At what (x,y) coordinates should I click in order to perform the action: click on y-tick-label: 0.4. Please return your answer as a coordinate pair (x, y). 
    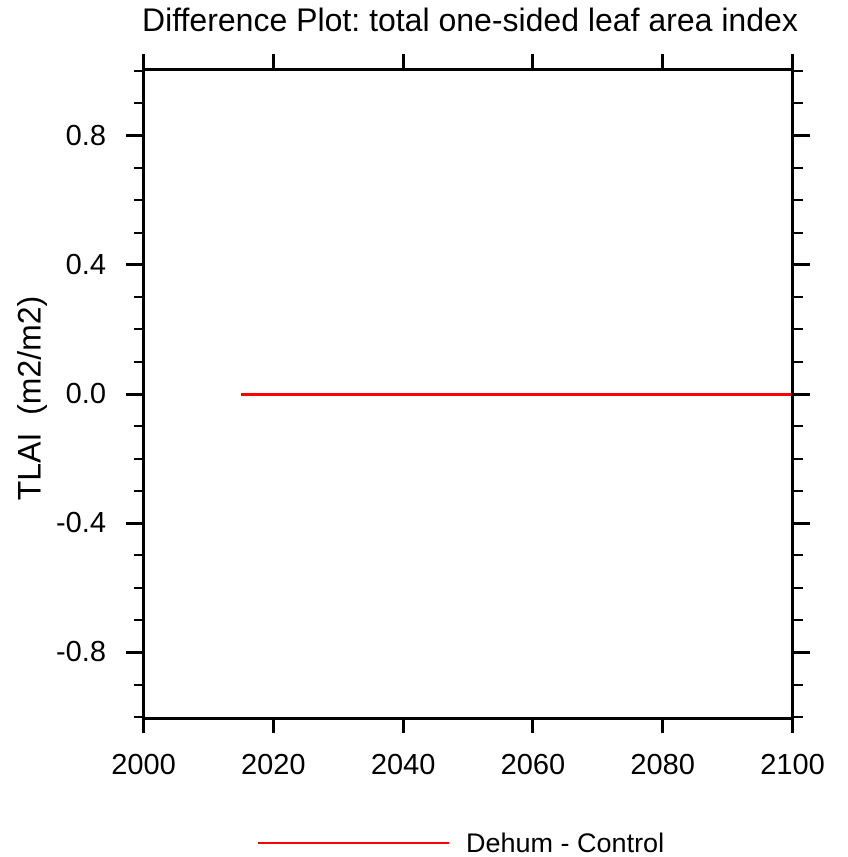
    Looking at the image, I should click on (85, 264).